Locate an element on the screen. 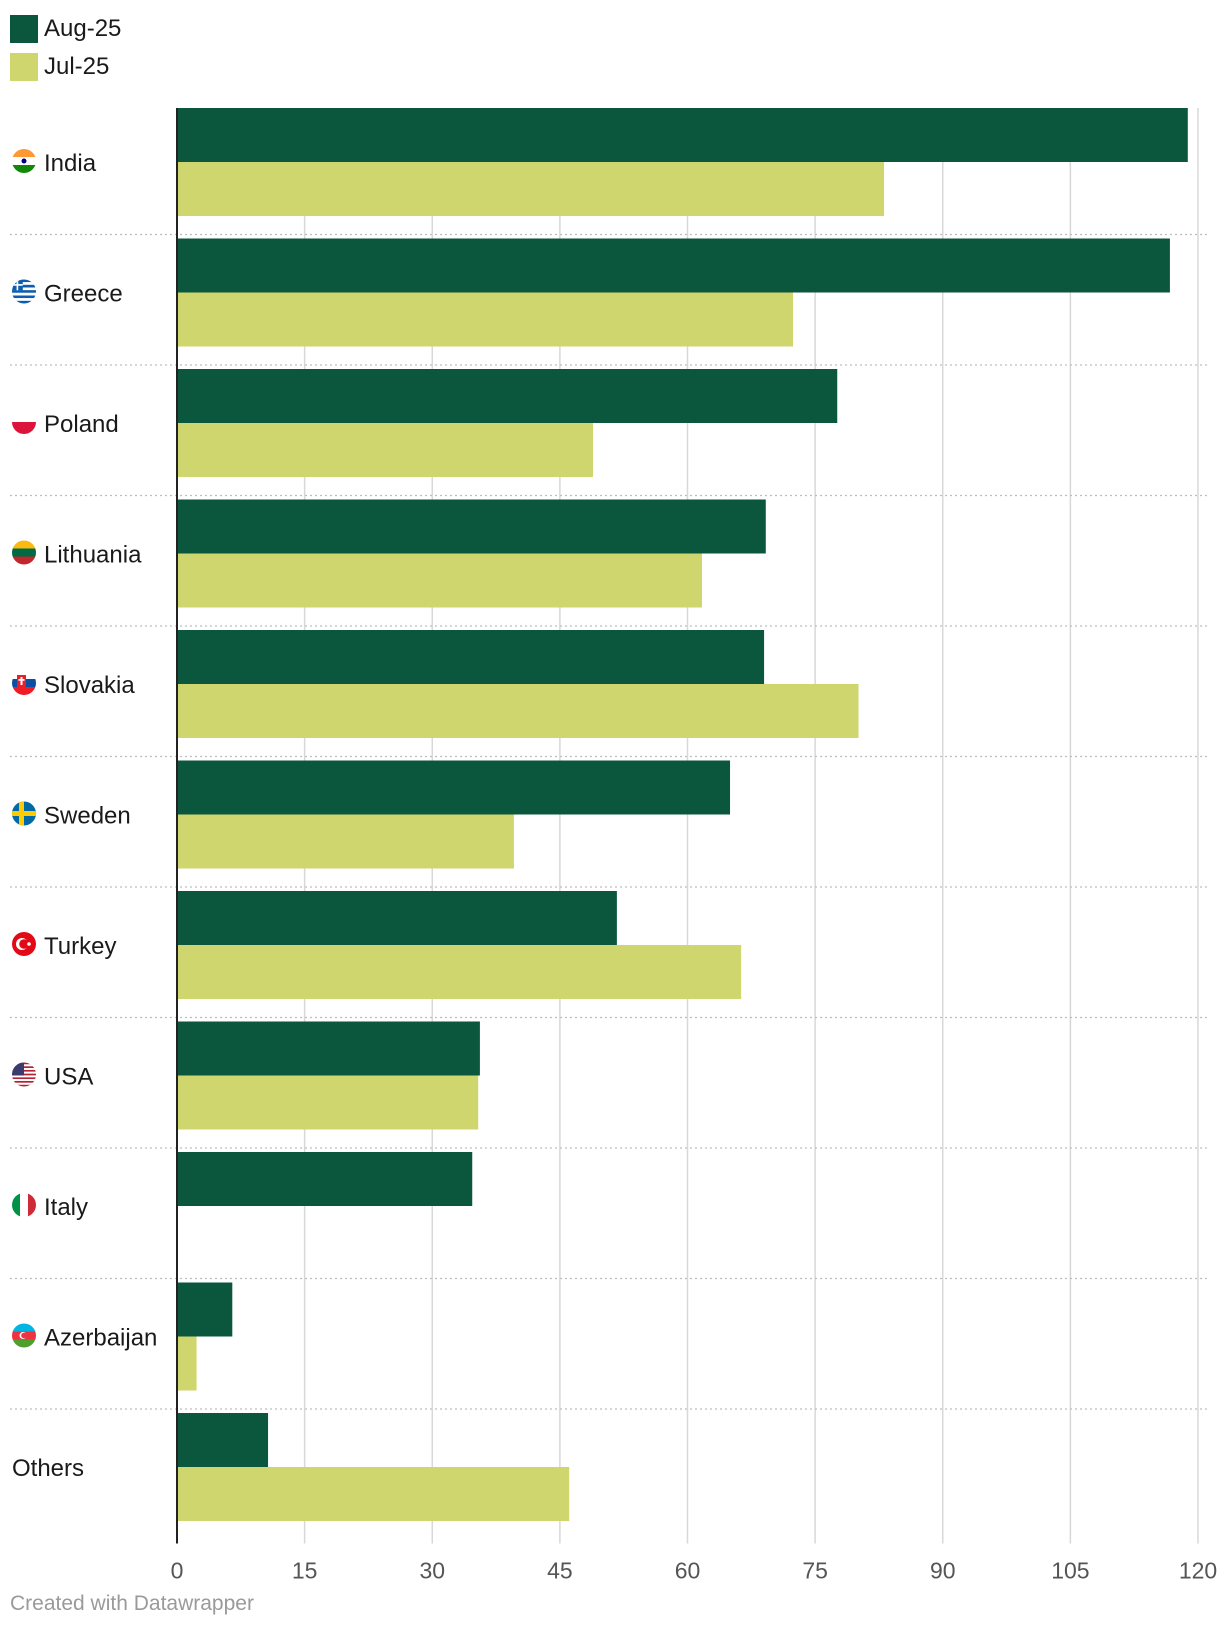 This screenshot has width=1220, height=1628. category-label-india: India is located at coordinates (70, 163).